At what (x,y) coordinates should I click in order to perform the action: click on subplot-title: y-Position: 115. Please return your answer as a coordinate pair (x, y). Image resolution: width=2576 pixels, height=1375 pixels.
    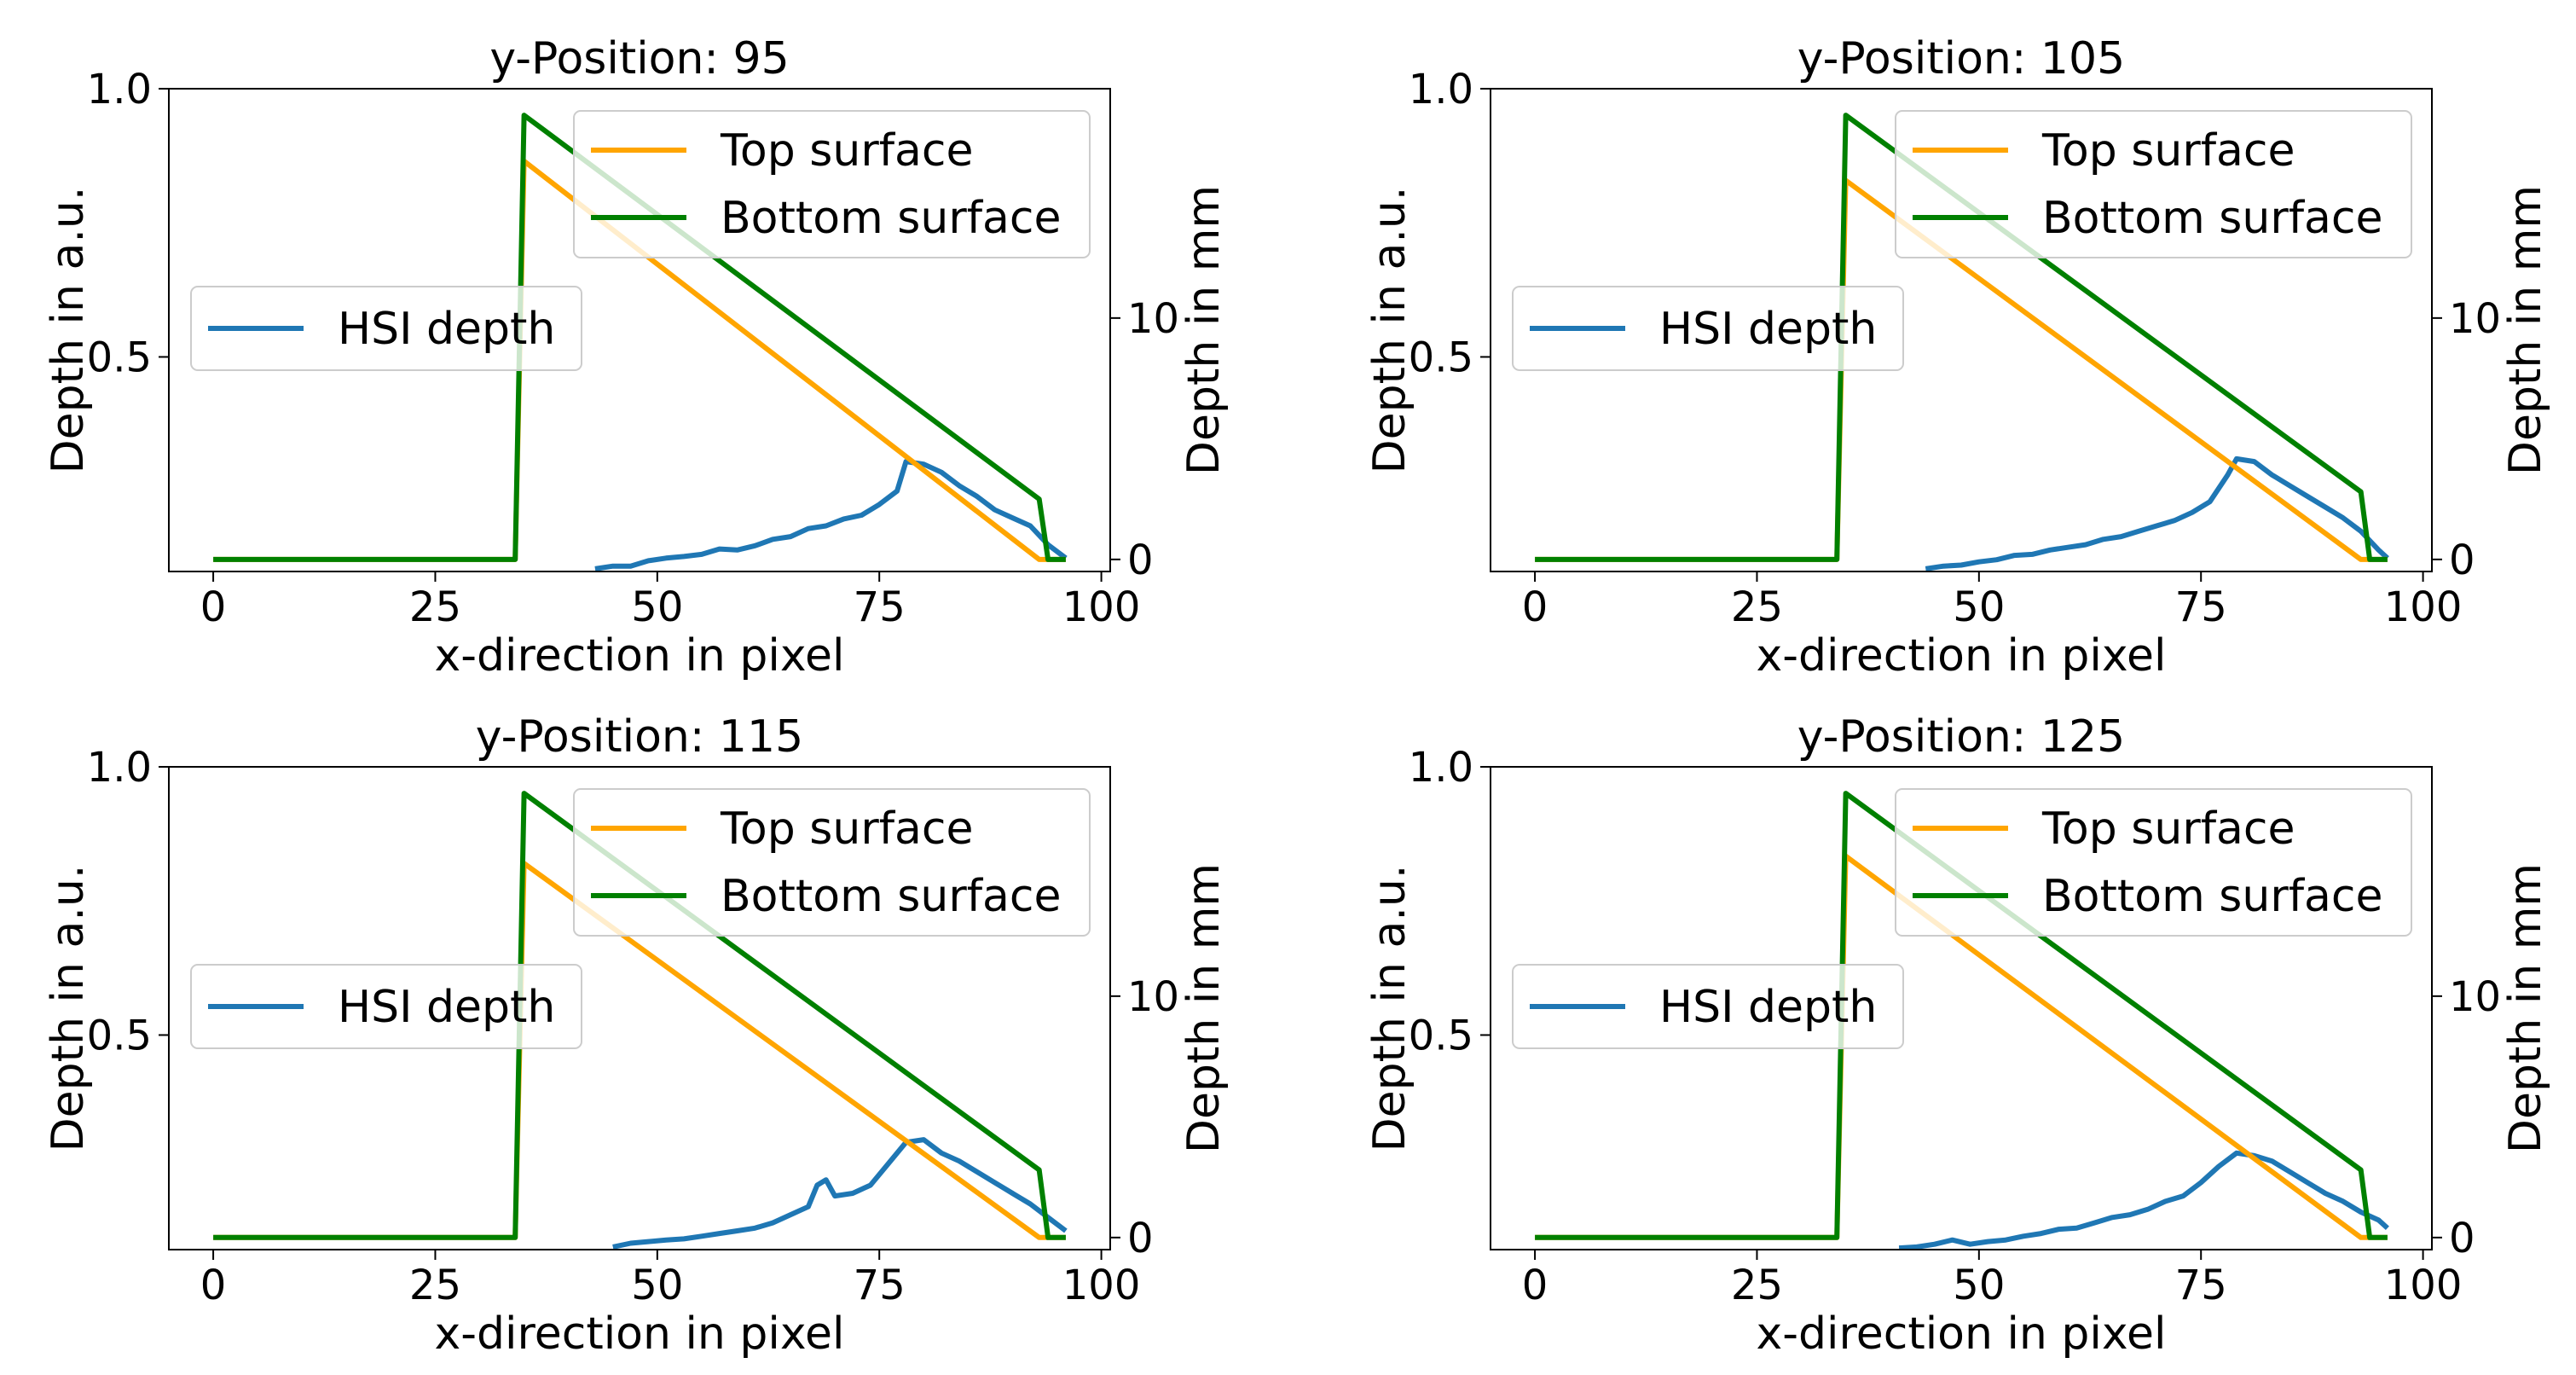
    Looking at the image, I should click on (639, 737).